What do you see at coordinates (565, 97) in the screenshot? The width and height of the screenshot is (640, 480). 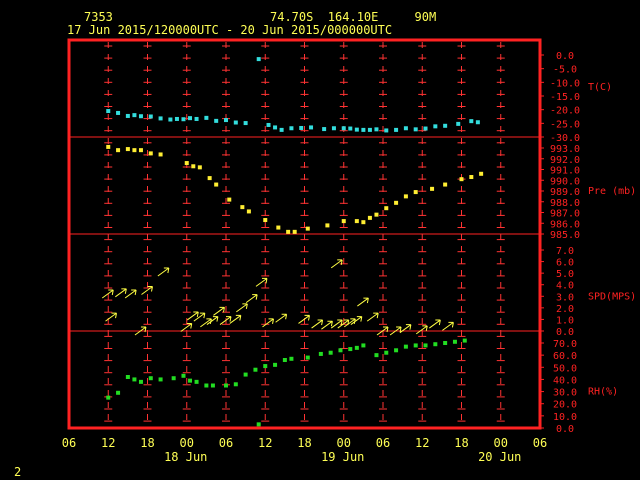 I see `y-tick-label: -15.0` at bounding box center [565, 97].